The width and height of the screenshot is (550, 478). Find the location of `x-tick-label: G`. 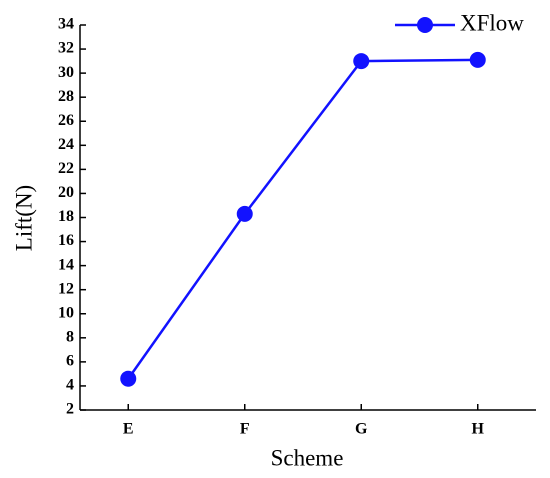

x-tick-label: G is located at coordinates (361, 429).